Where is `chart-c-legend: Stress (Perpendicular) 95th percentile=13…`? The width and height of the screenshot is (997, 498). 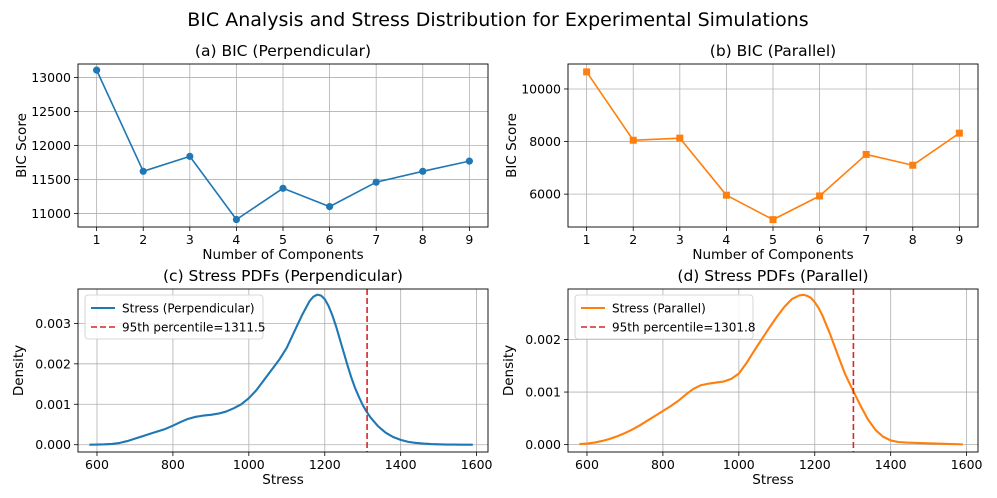 chart-c-legend: Stress (Perpendicular) 95th percentile=13… is located at coordinates (174, 317).